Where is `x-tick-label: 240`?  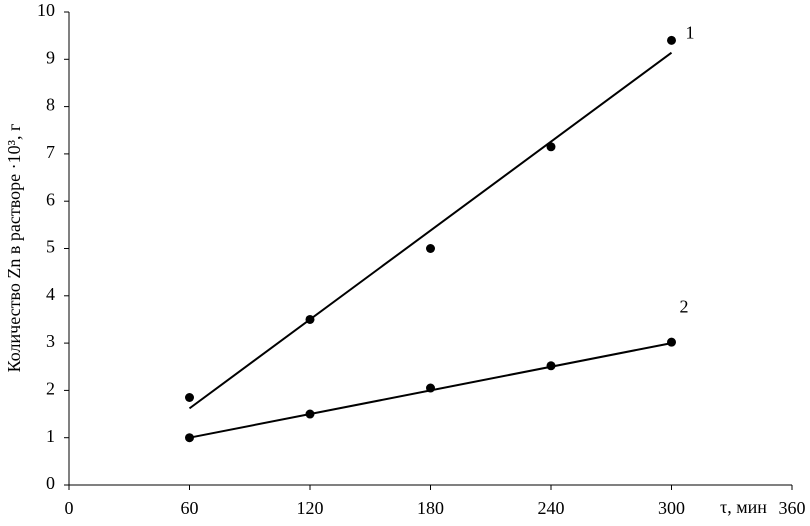 x-tick-label: 240 is located at coordinates (551, 508).